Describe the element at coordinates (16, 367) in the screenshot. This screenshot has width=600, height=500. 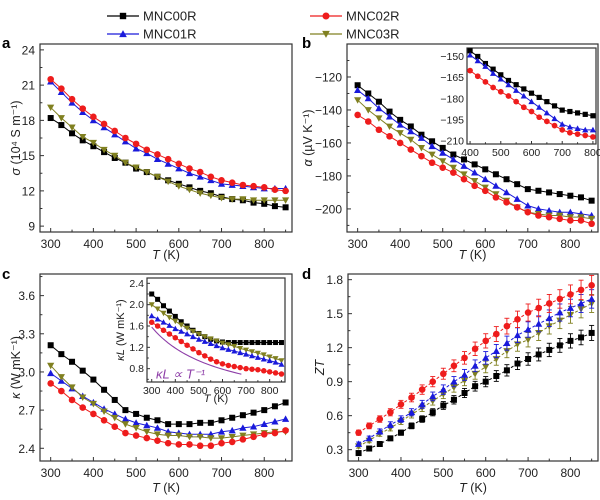
I see `y-axis-title: κ (W mK⁻¹)` at that location.